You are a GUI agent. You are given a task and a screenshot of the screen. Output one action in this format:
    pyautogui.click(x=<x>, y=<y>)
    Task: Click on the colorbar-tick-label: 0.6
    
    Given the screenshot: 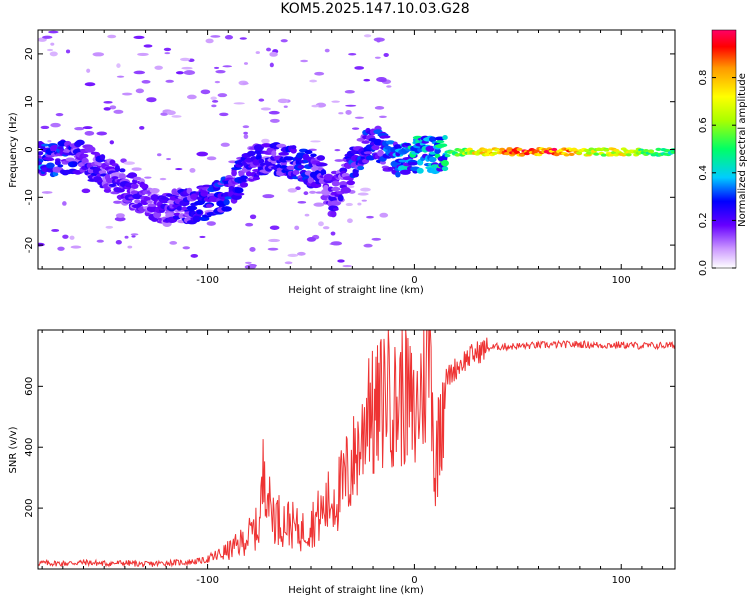 What is the action you would take?
    pyautogui.click(x=703, y=125)
    